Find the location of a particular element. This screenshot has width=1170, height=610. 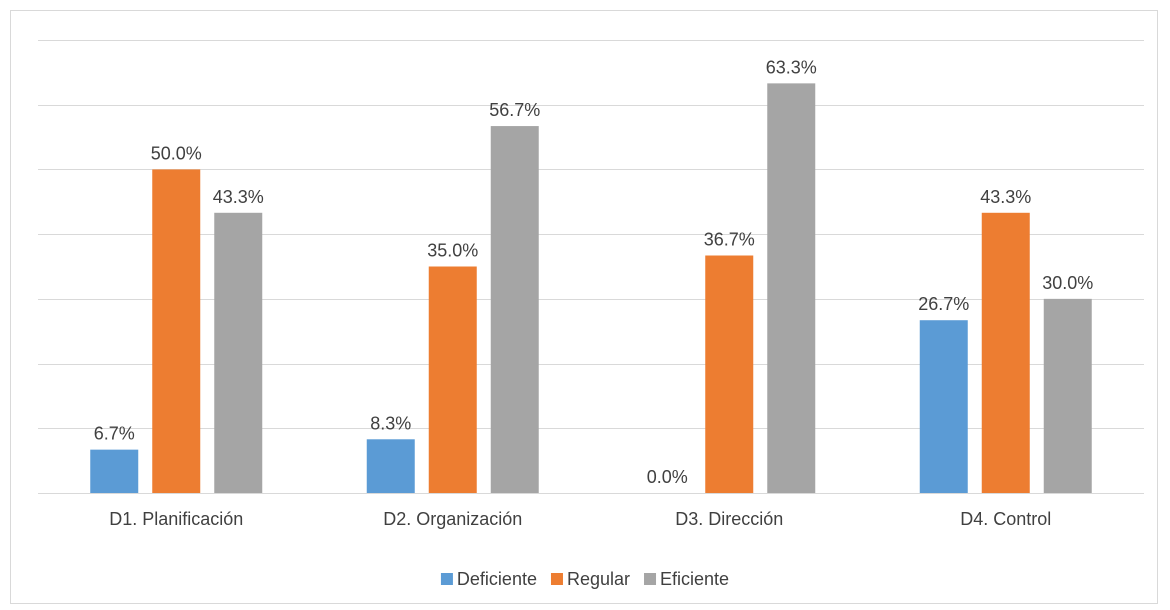

category-label: D4. Control is located at coordinates (1005, 519).